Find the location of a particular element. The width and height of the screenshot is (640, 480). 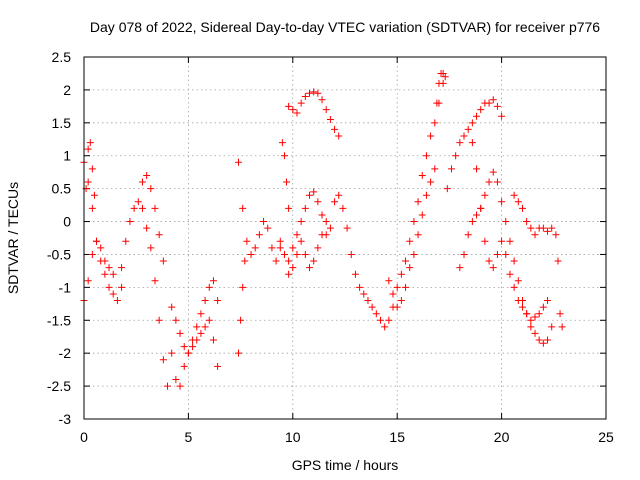

y-tick-label: -1.5 is located at coordinates (59, 320).